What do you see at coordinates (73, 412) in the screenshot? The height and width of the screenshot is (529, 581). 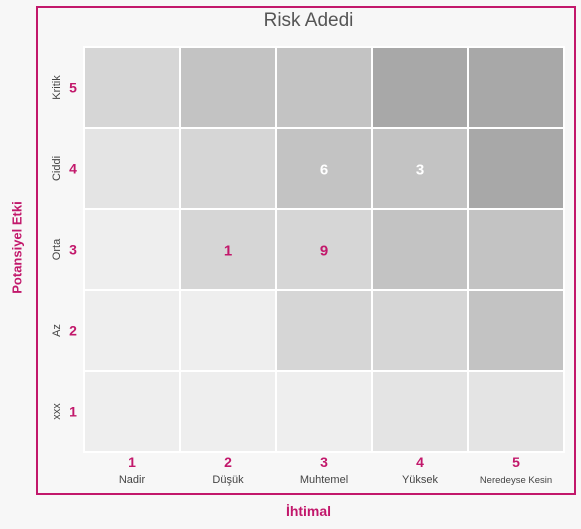 I see `y-tick-number: 1` at bounding box center [73, 412].